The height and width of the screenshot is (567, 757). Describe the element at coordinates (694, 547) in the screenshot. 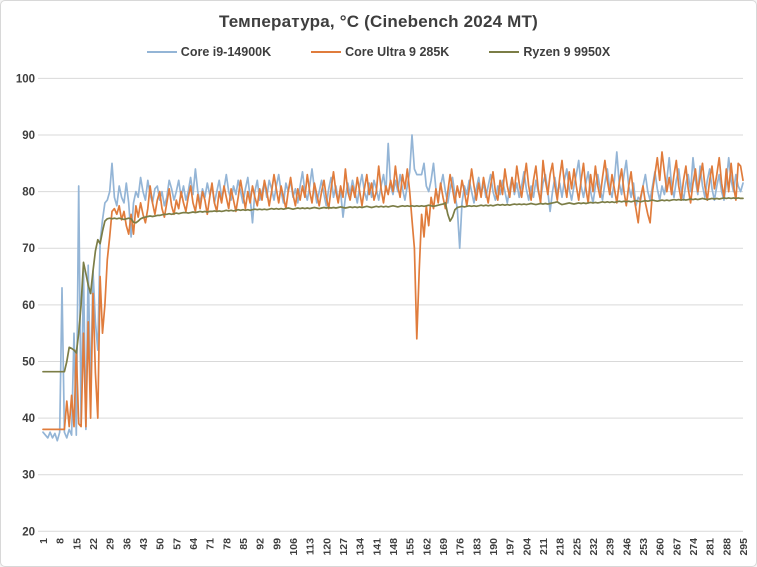

I see `x-axis-label: 274` at that location.